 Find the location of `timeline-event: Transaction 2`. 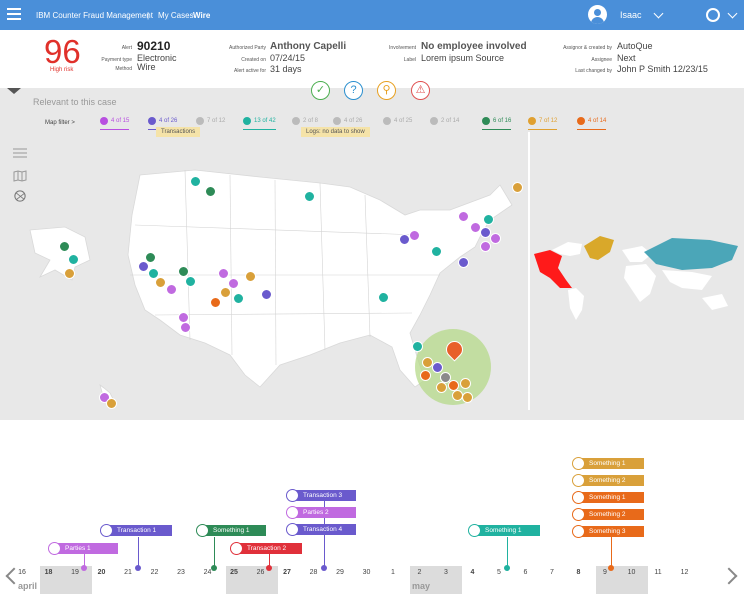

timeline-event: Transaction 2 is located at coordinates (266, 548).